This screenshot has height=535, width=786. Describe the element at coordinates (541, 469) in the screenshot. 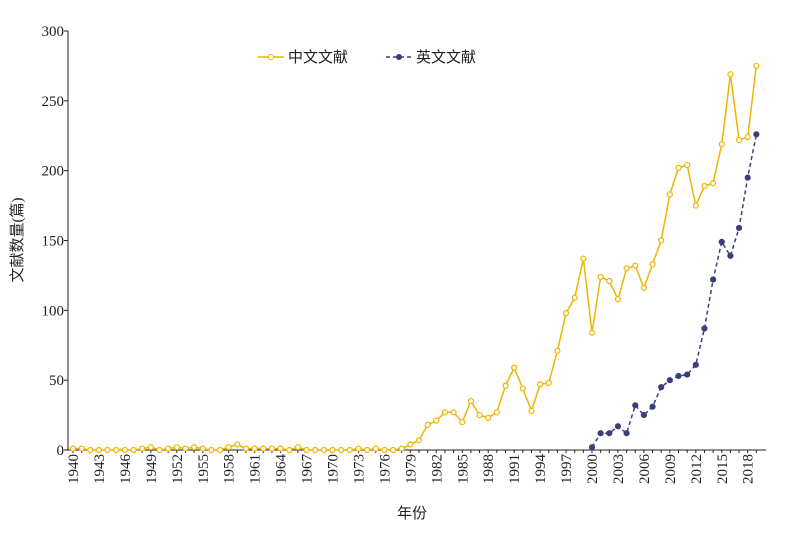

I see `x-tick-label: 1994` at that location.